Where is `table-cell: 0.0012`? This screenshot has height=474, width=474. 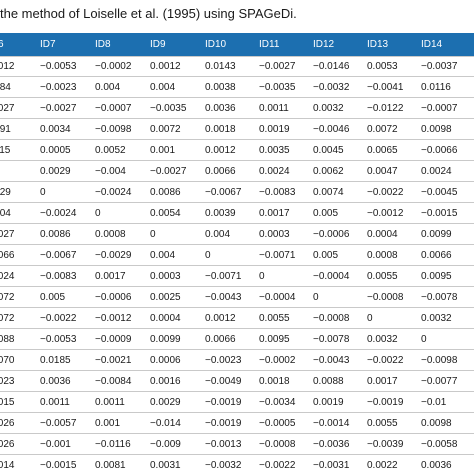 table-cell: 0.0012 is located at coordinates (220, 318).